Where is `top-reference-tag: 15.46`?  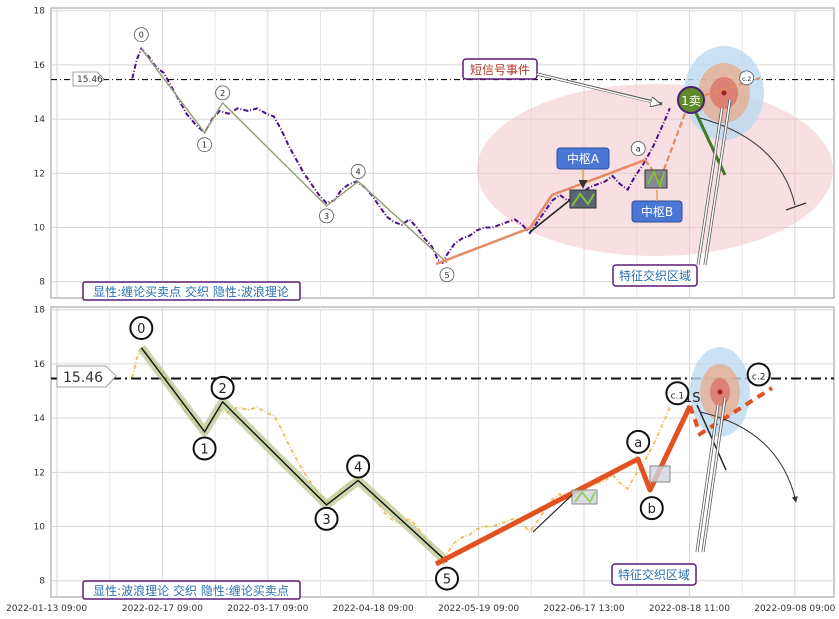
top-reference-tag: 15.46 is located at coordinates (88, 79).